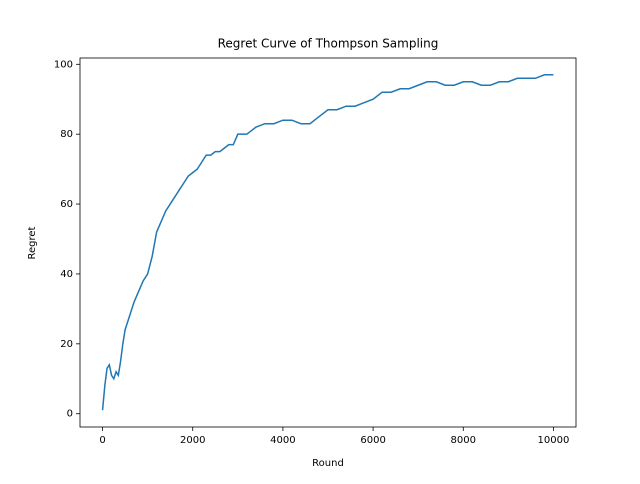 Image resolution: width=640 pixels, height=484 pixels. What do you see at coordinates (372, 440) in the screenshot?
I see `x-tick-label: 6000` at bounding box center [372, 440].